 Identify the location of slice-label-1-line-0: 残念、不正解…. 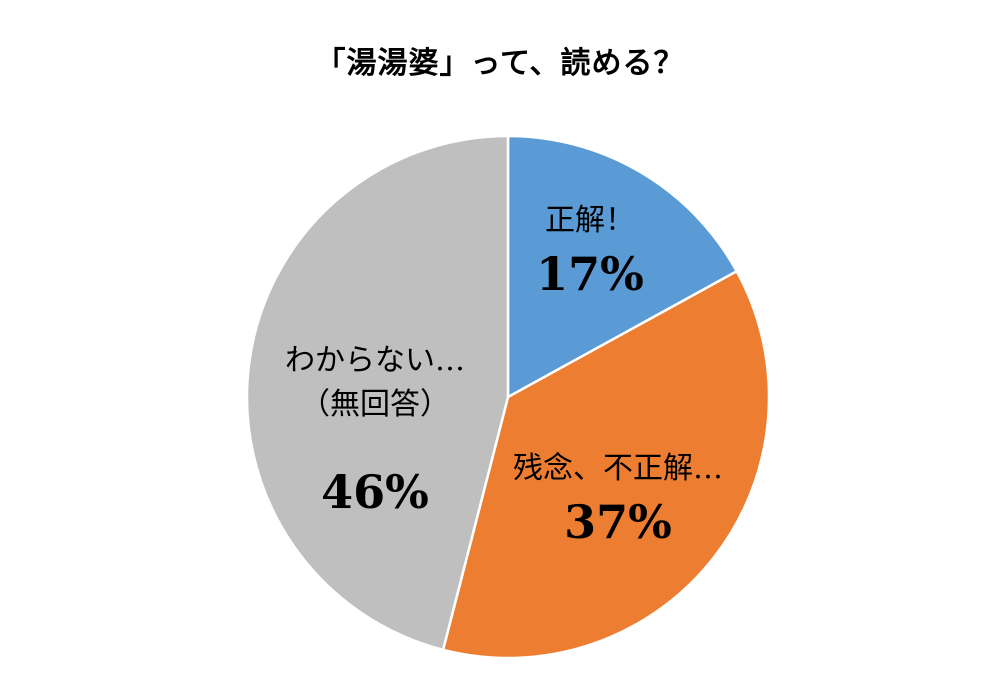
(618, 468).